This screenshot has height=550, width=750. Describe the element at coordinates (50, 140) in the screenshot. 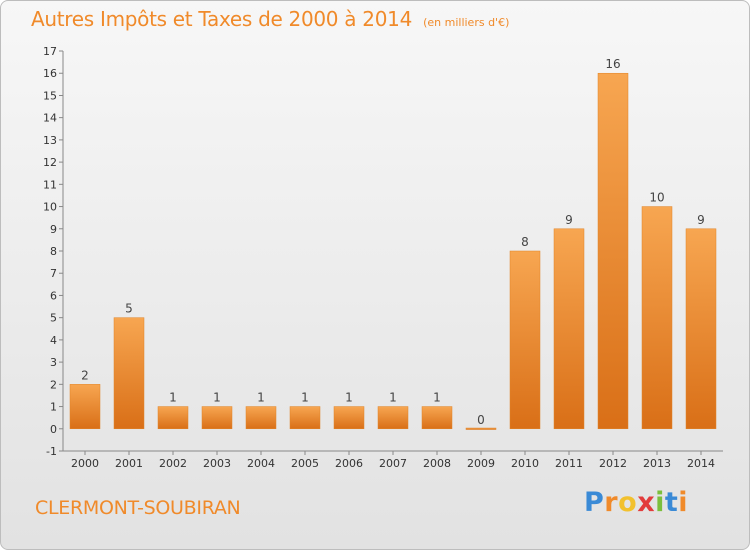

I see `y-tick-label: 13` at that location.